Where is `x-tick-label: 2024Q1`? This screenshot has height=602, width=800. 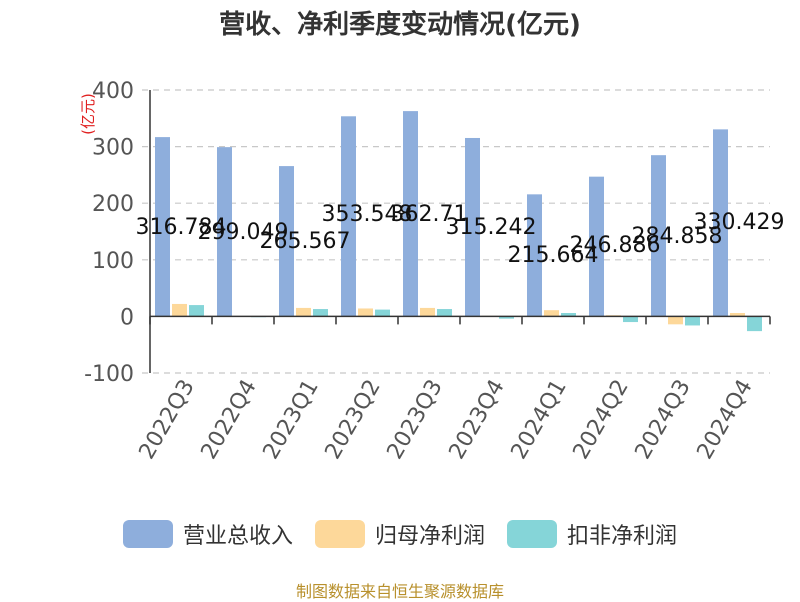 x-tick-label: 2024Q1 is located at coordinates (539, 420).